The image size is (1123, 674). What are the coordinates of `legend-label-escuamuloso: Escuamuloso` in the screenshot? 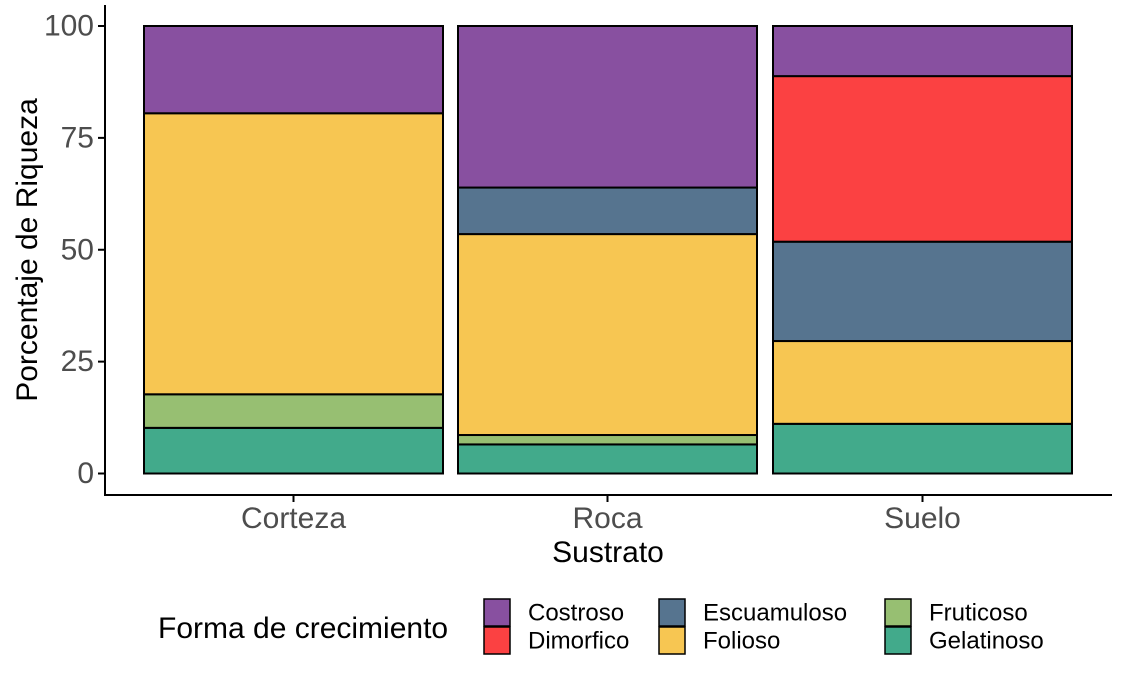 It's located at (775, 613).